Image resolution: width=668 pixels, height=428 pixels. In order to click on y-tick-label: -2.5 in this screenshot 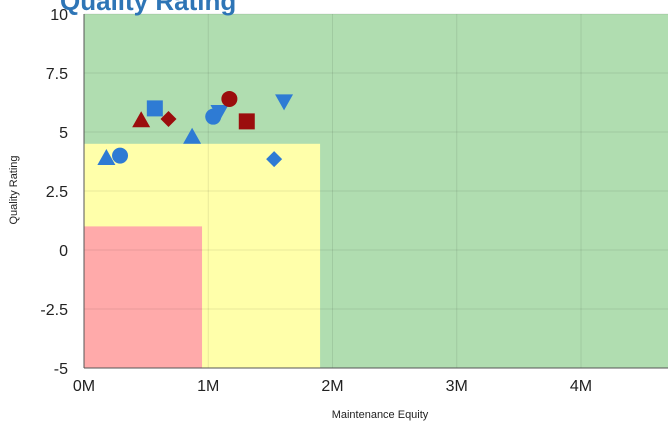, I will do `click(54, 310)`.